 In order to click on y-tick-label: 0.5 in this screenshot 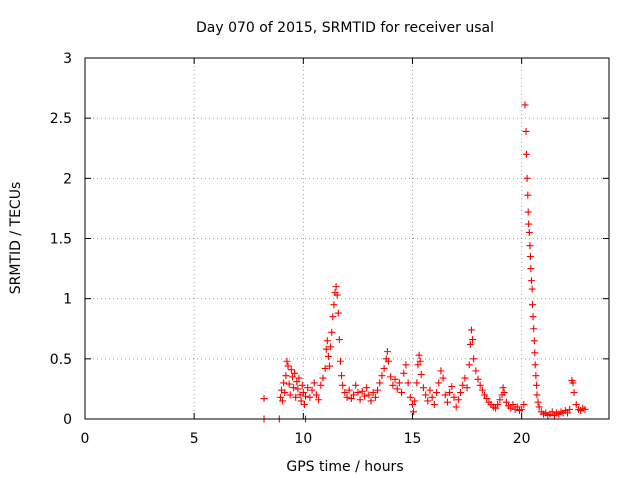, I will do `click(61, 360)`.